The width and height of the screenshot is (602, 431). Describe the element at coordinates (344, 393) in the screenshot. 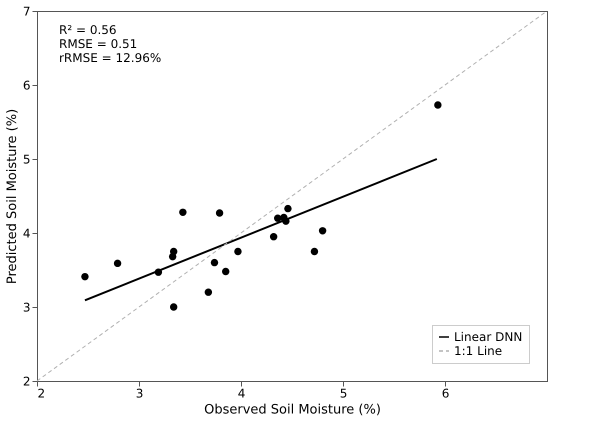

I see `x-tick-label: 5` at that location.